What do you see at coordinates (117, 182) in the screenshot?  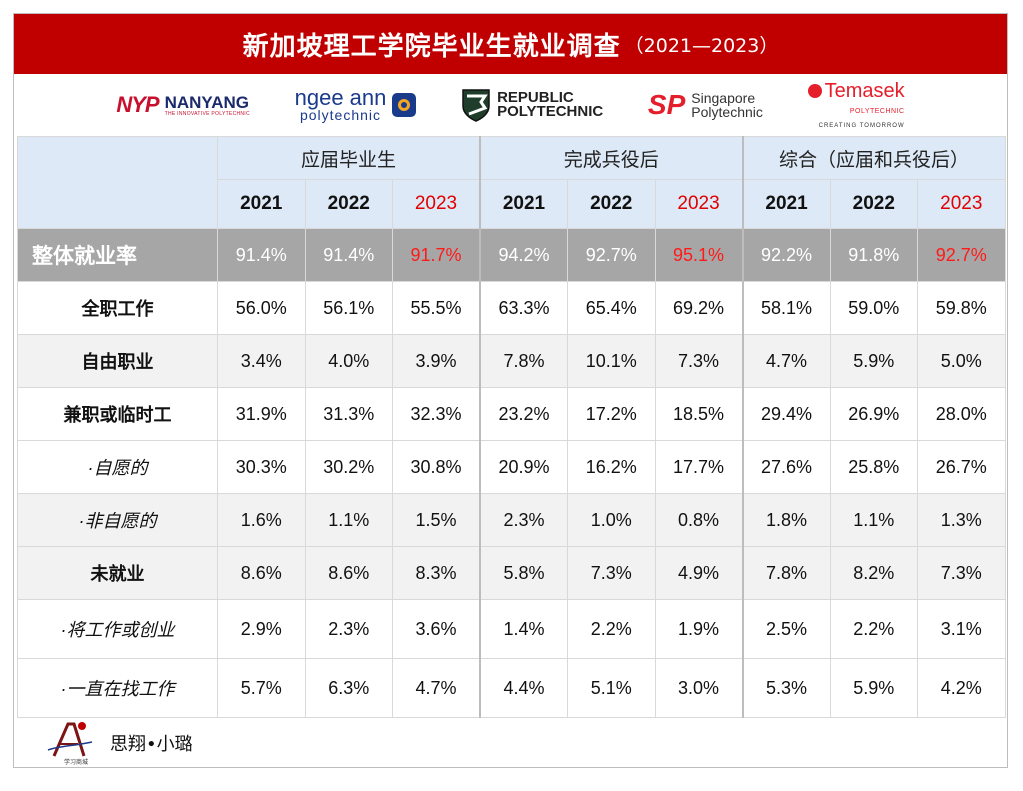 I see `corner-cell` at bounding box center [117, 182].